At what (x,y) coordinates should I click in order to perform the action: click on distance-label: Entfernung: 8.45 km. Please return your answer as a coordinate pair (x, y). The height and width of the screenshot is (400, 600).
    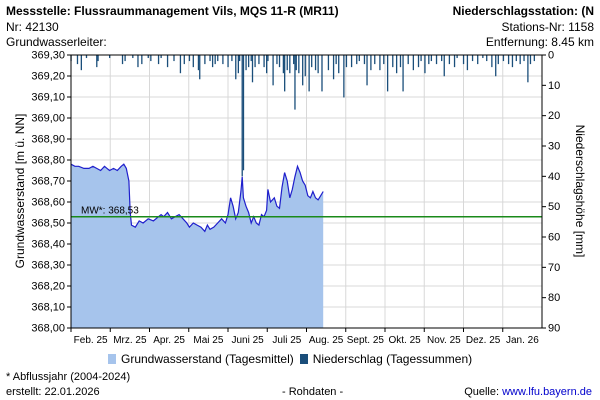
    Looking at the image, I should click on (539, 42).